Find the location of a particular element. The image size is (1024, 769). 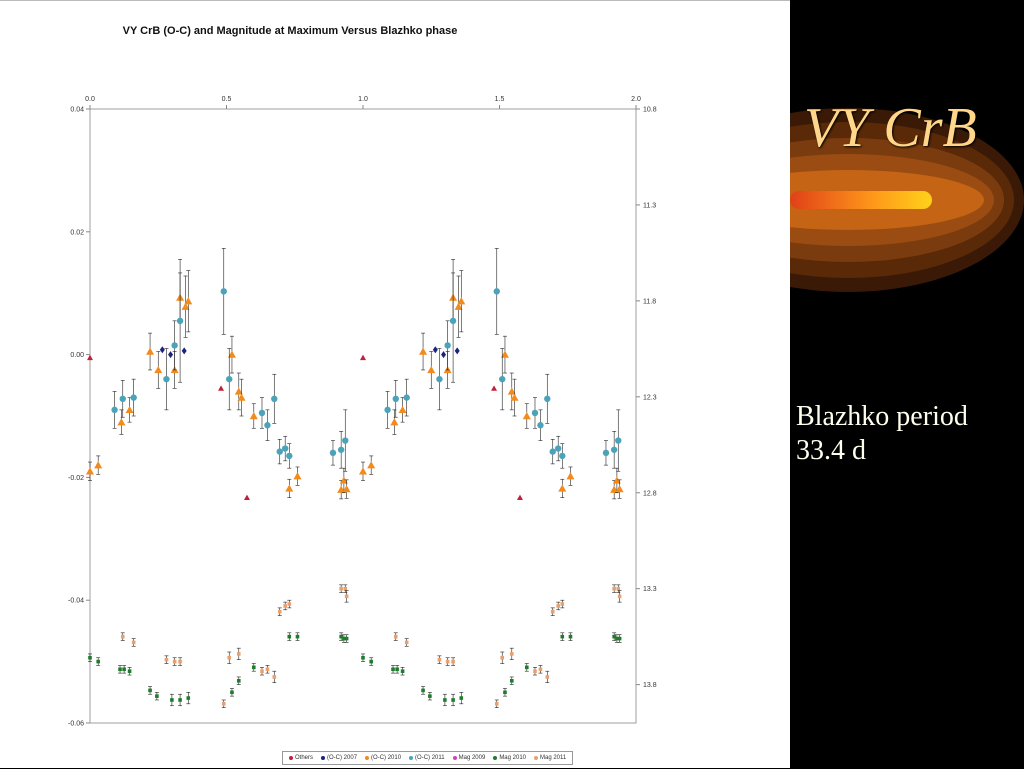

slide-title: VY CrB is located at coordinates (890, 128).